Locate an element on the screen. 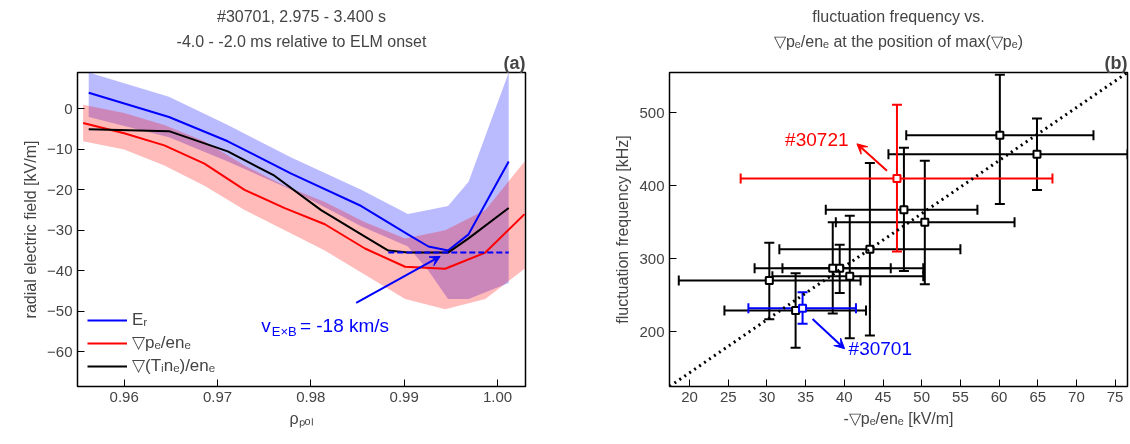  legend-label: ▽(Tᵢnₑ)/enₑ is located at coordinates (174, 365).